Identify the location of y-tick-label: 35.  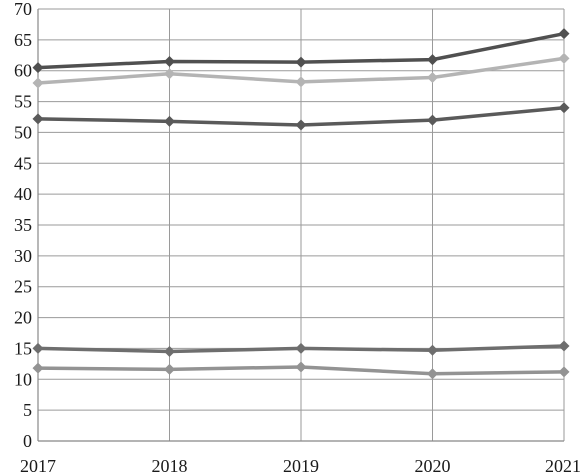
(23, 225).